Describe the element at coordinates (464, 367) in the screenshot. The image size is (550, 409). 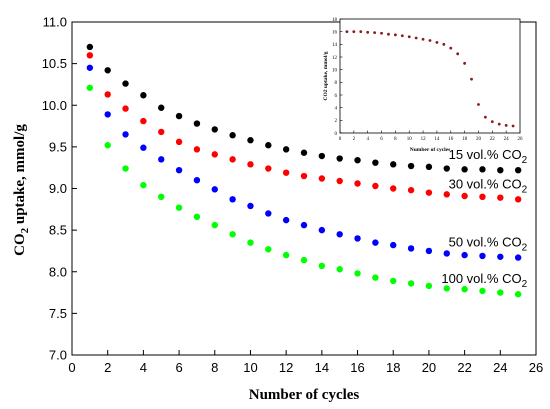
I see `x-tick-label: 22` at that location.